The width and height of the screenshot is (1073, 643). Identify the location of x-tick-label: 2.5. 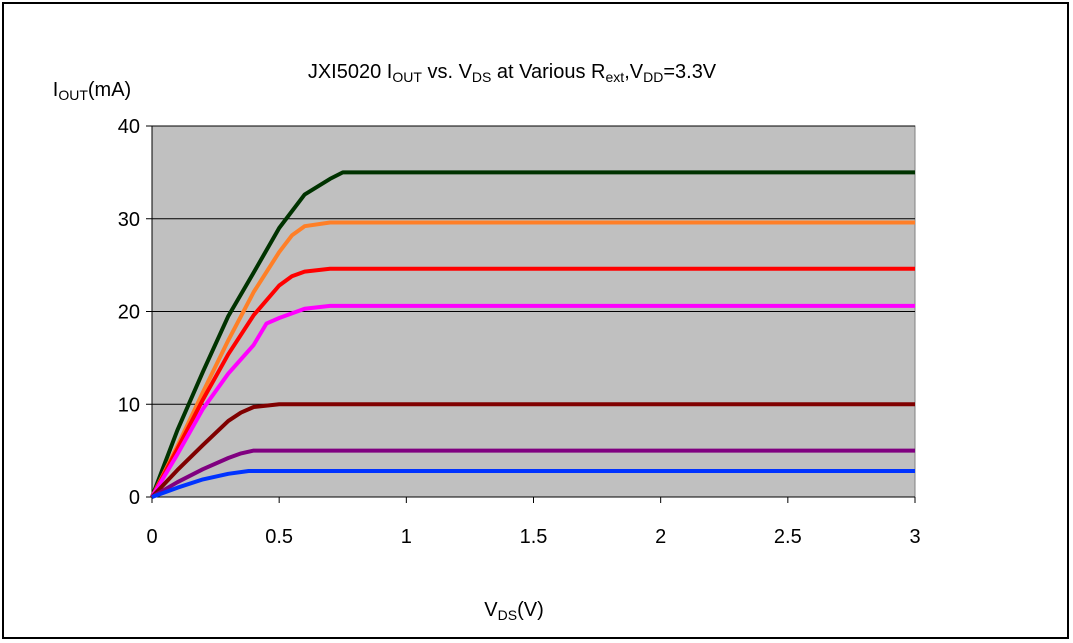
(788, 537).